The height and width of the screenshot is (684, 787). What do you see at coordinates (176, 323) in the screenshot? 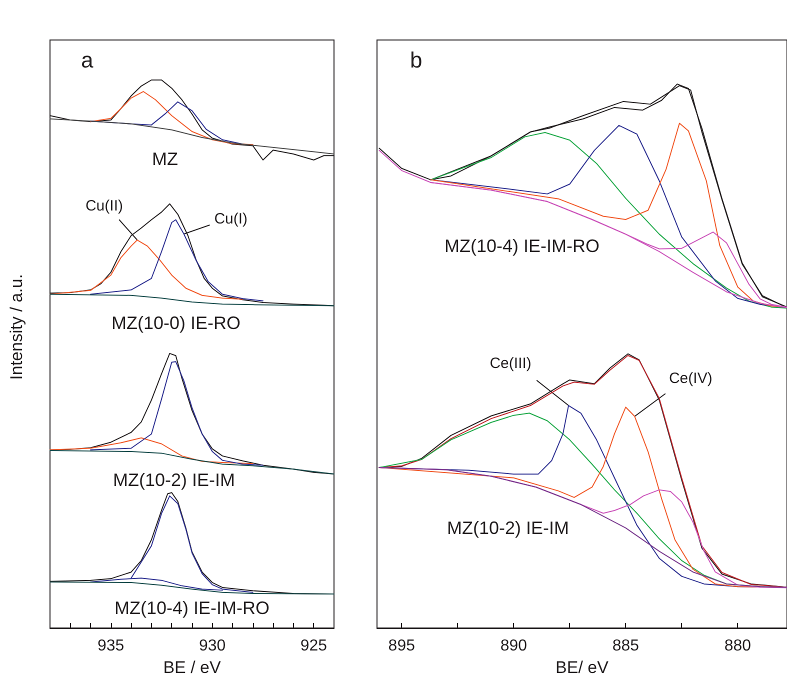
I see `annotation: MZ(10-0) IE-RO` at bounding box center [176, 323].